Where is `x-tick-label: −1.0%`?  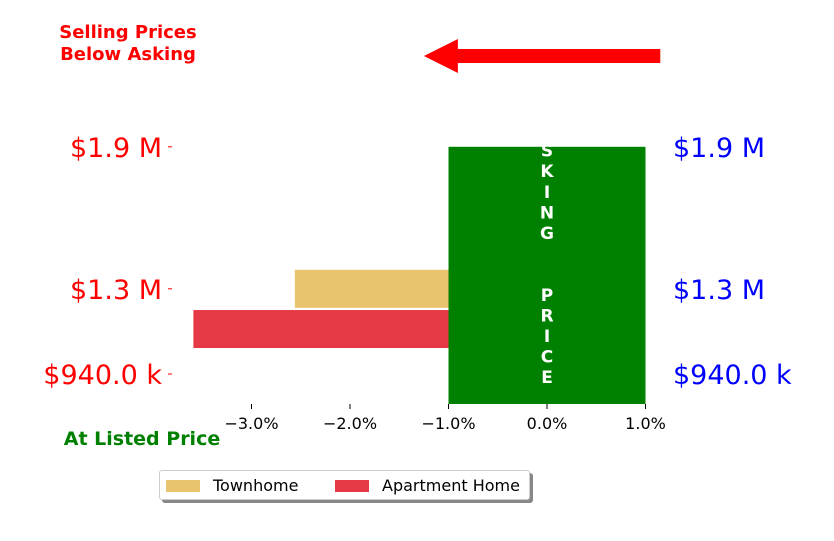 x-tick-label: −1.0% is located at coordinates (448, 423).